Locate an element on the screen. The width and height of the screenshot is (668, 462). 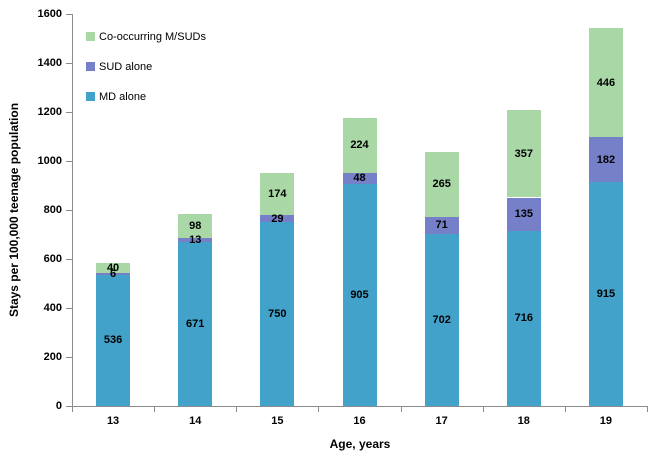
bar-value-label: 98 is located at coordinates (195, 226).